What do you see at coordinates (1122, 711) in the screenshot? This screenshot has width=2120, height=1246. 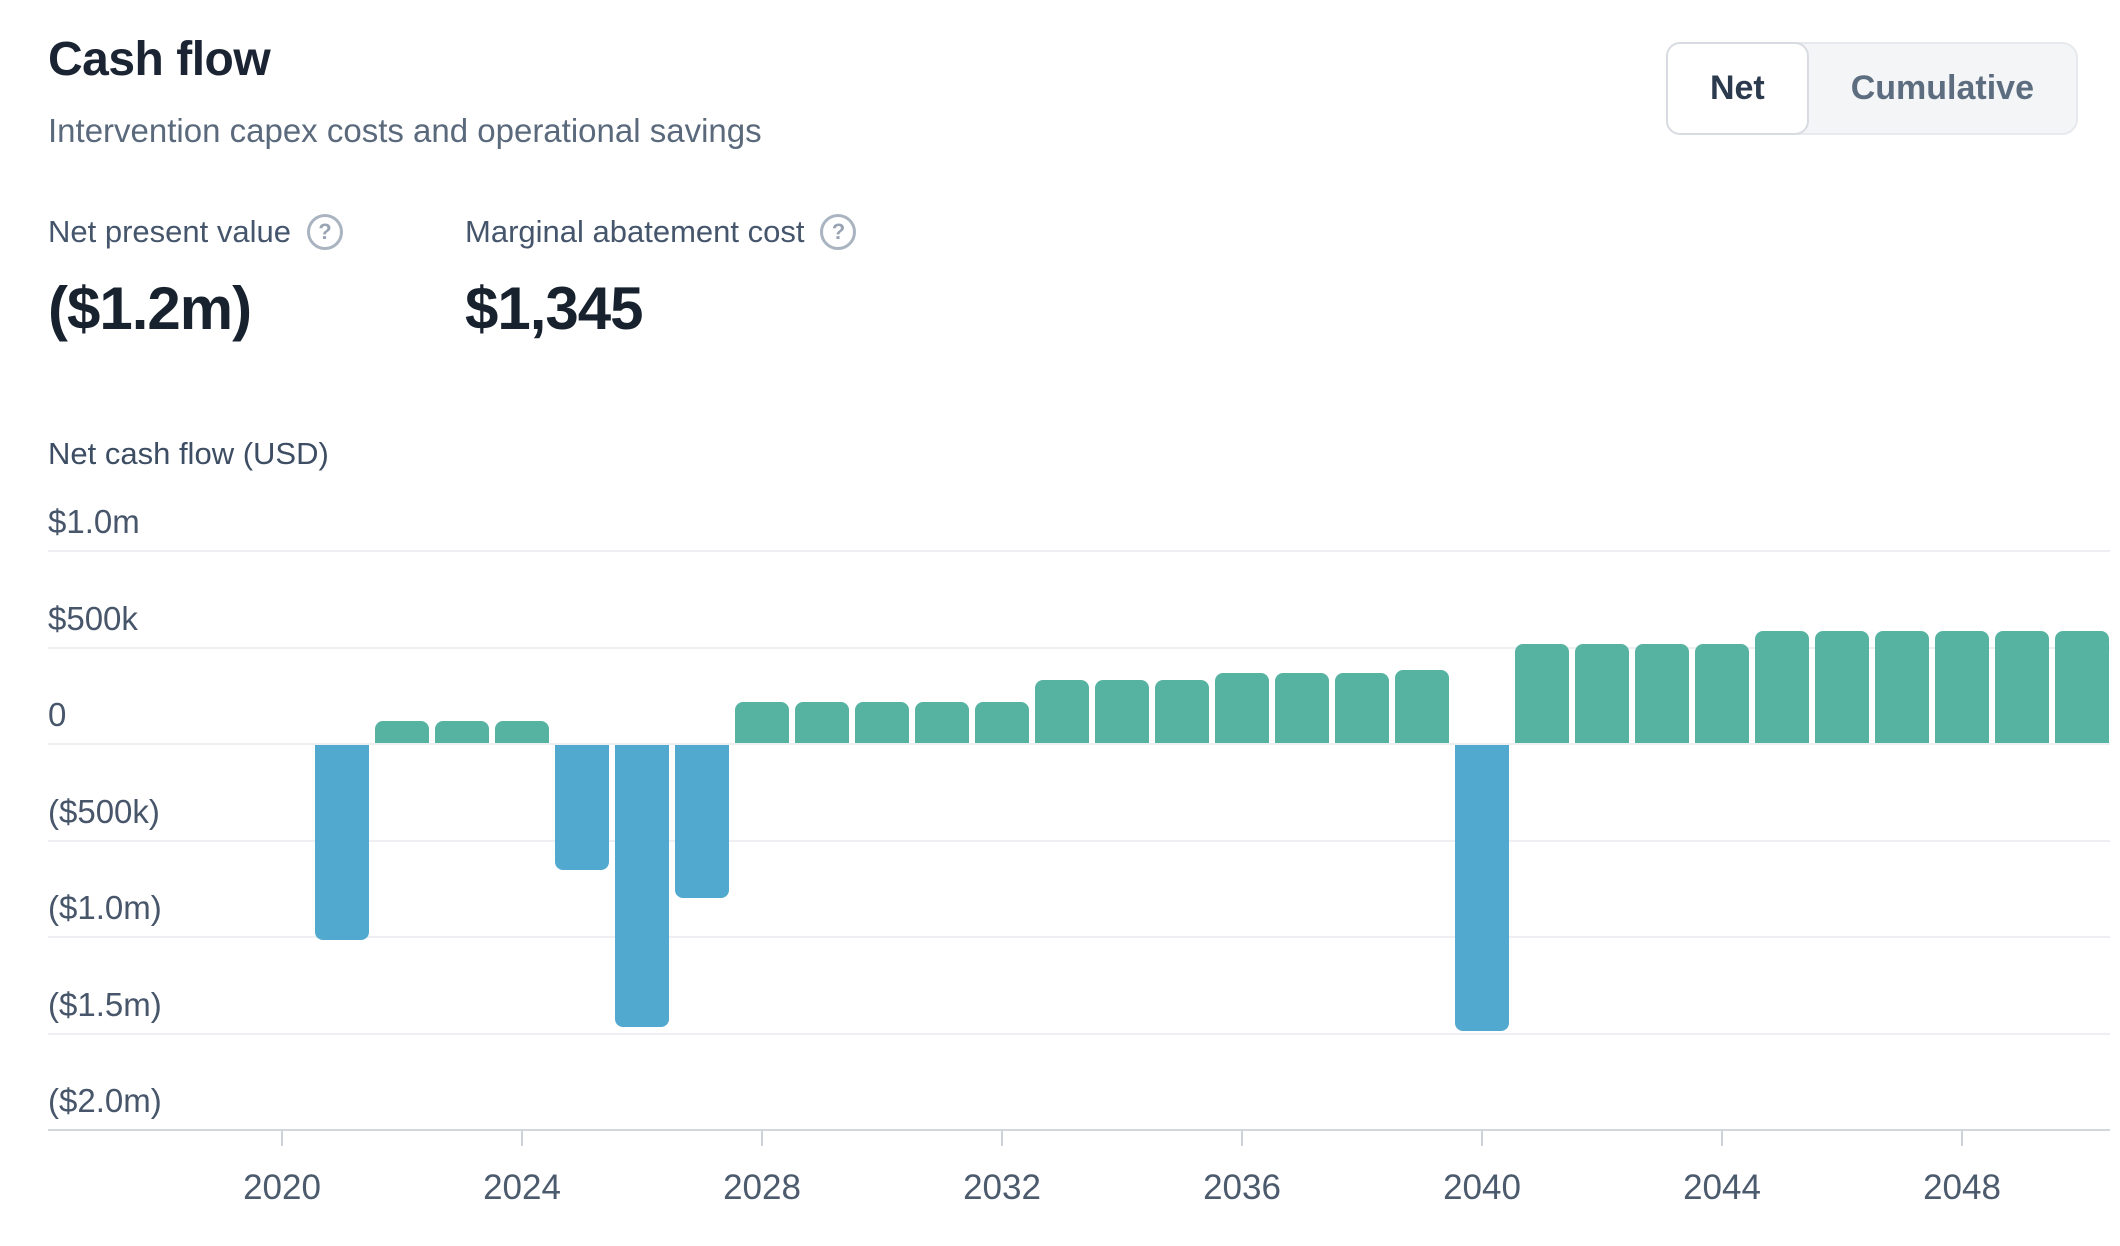 I see `bar-2034` at bounding box center [1122, 711].